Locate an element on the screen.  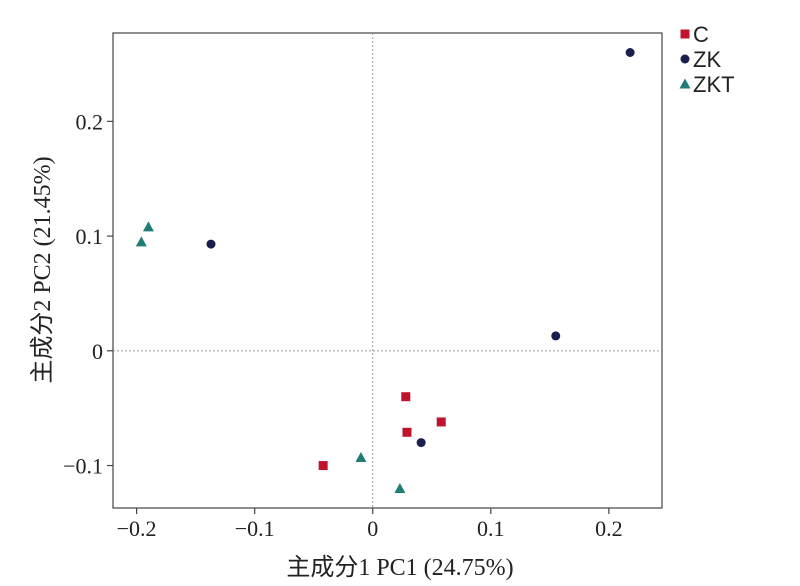
legend-marker-zkt is located at coordinates (685, 83).